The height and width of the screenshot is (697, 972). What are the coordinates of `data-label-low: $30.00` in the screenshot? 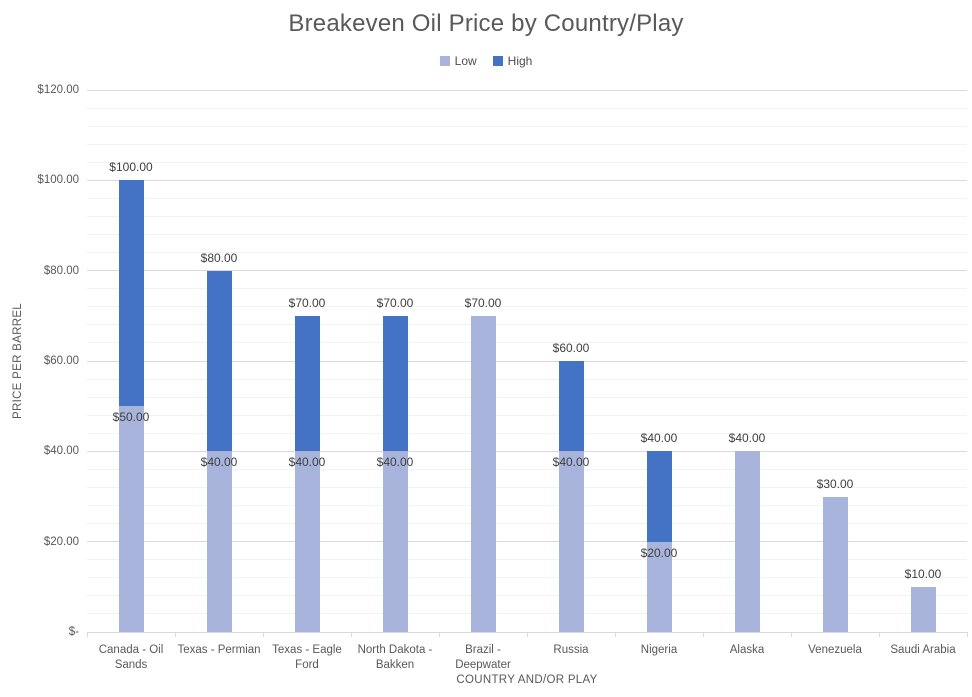 It's located at (835, 483).